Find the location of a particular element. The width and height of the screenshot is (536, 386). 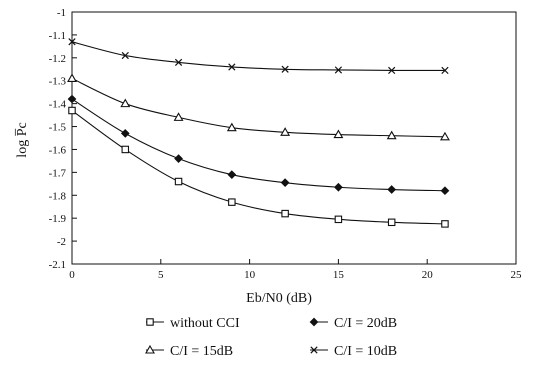

legend-label: C/I = 10dB is located at coordinates (365, 351).